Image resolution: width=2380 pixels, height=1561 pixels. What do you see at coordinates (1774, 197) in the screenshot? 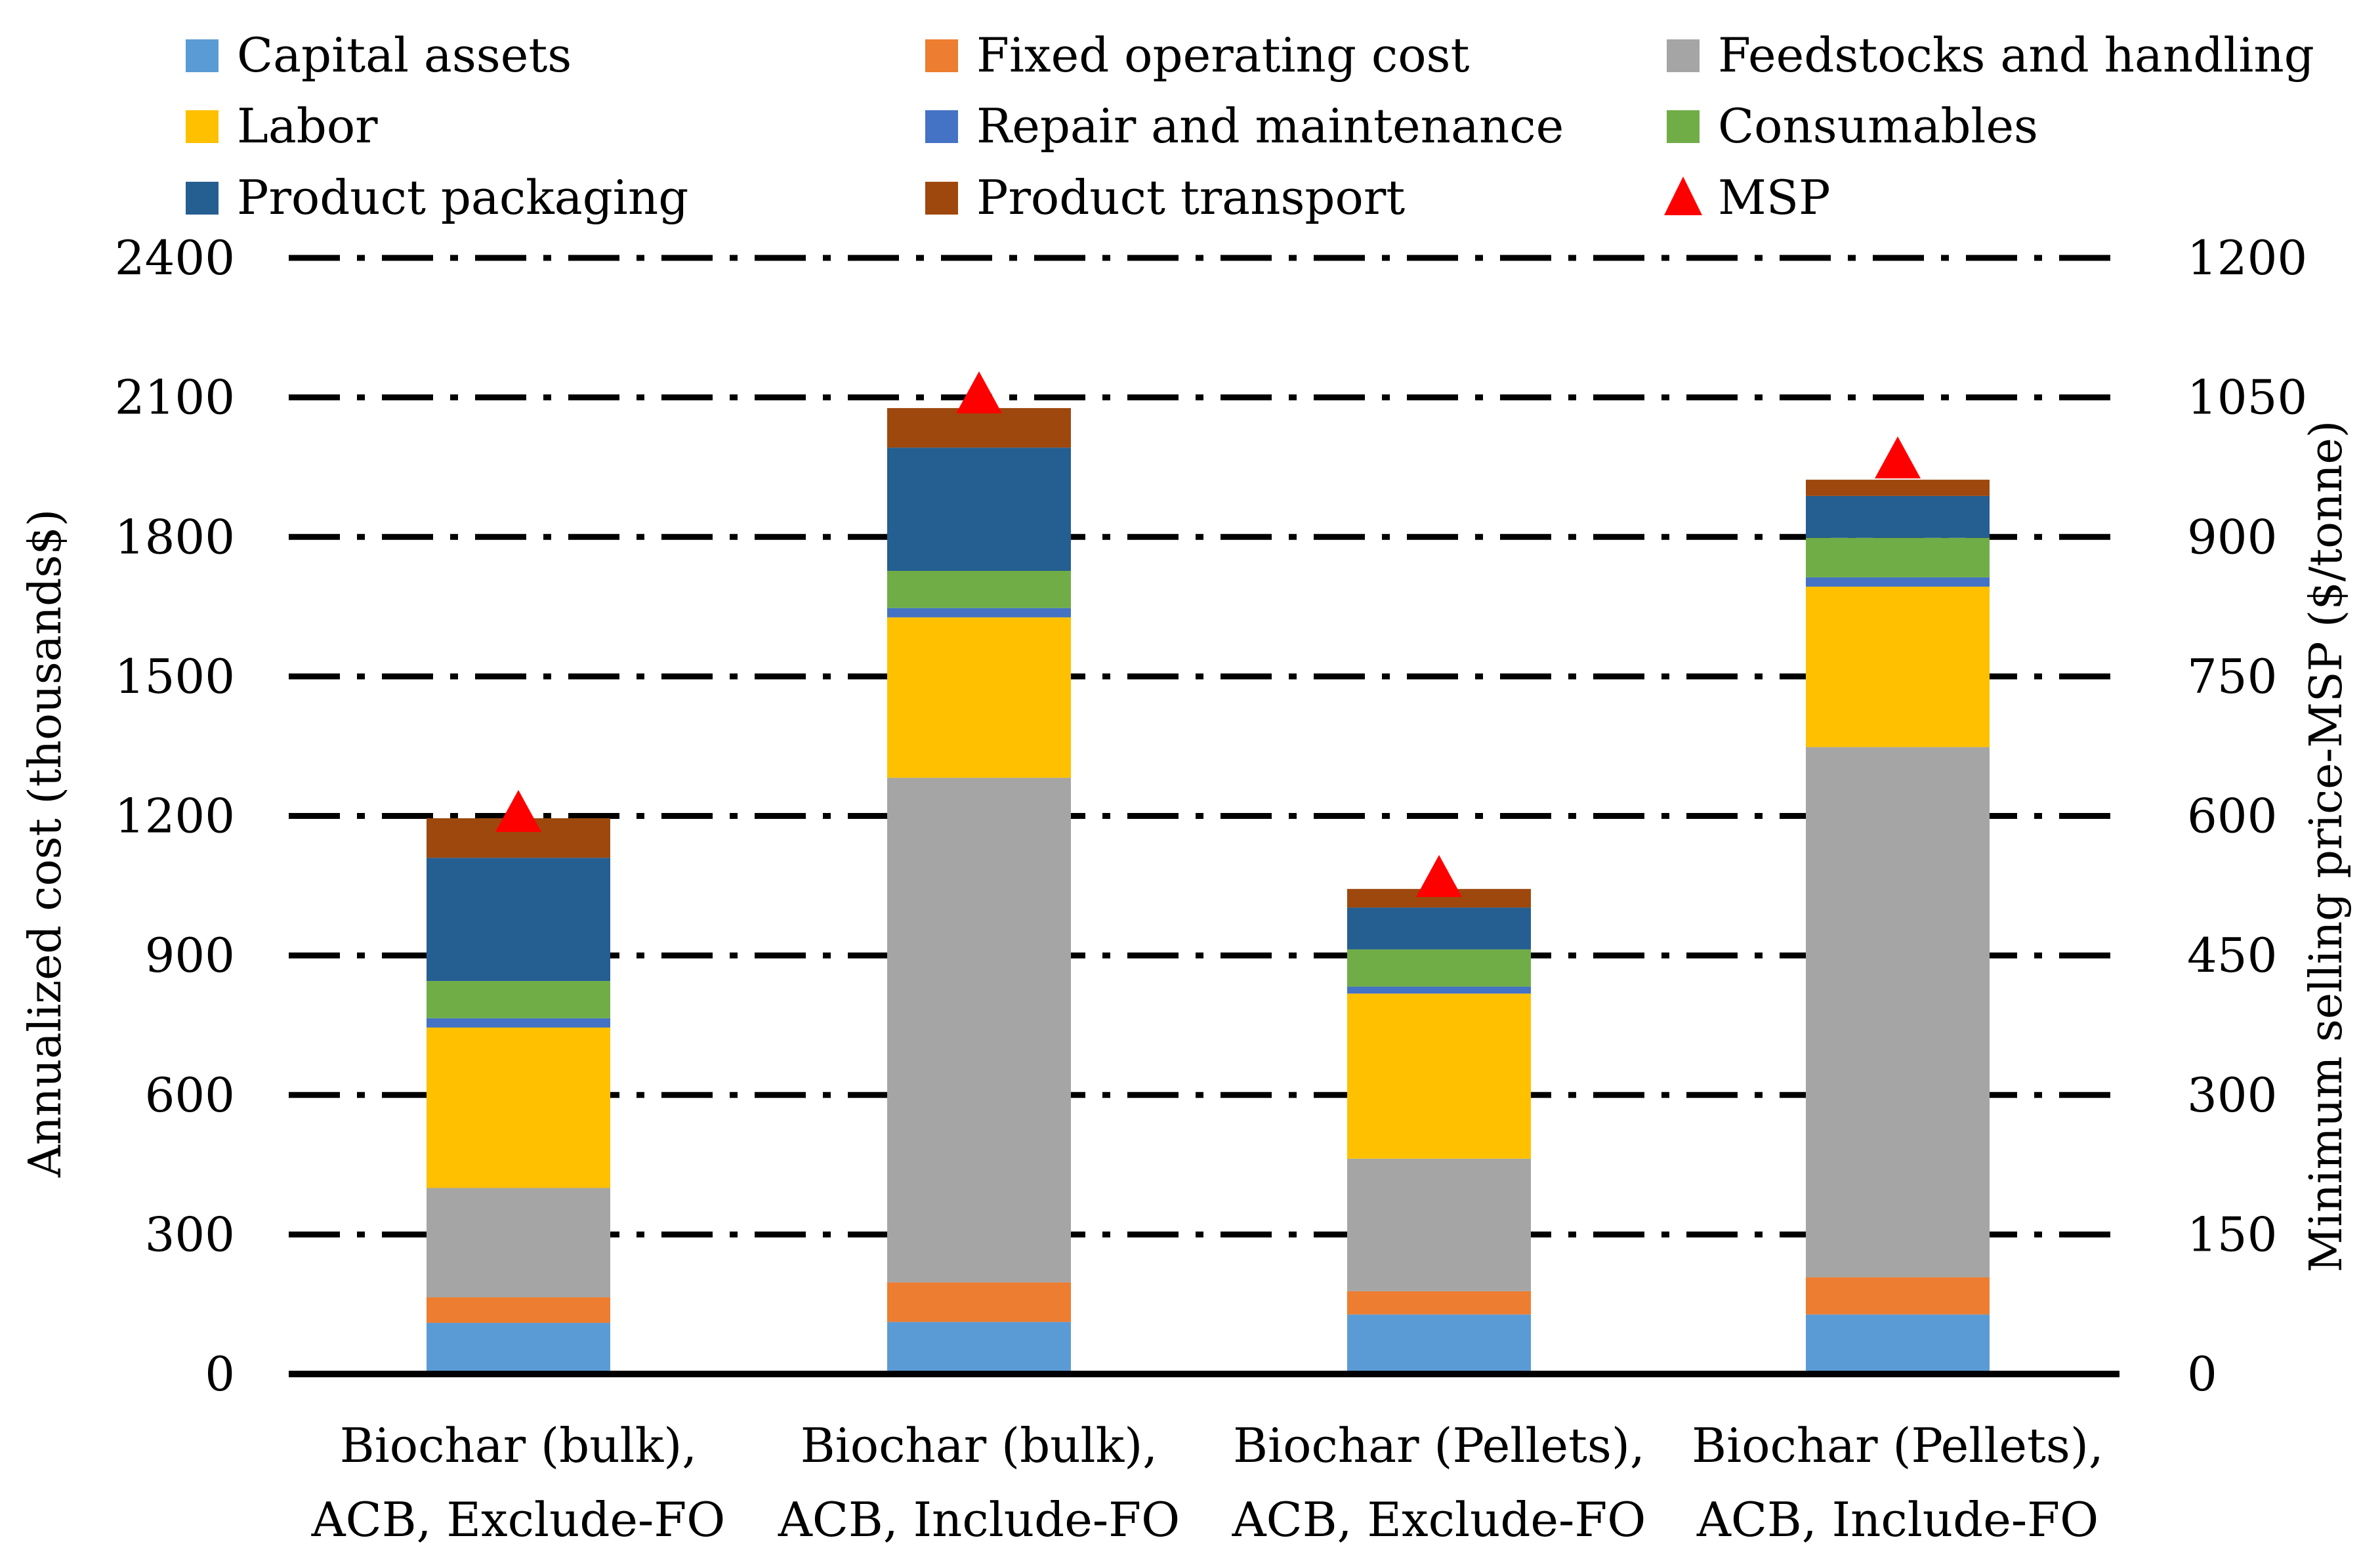
I see `legend-label-msp: MSP` at bounding box center [1774, 197].